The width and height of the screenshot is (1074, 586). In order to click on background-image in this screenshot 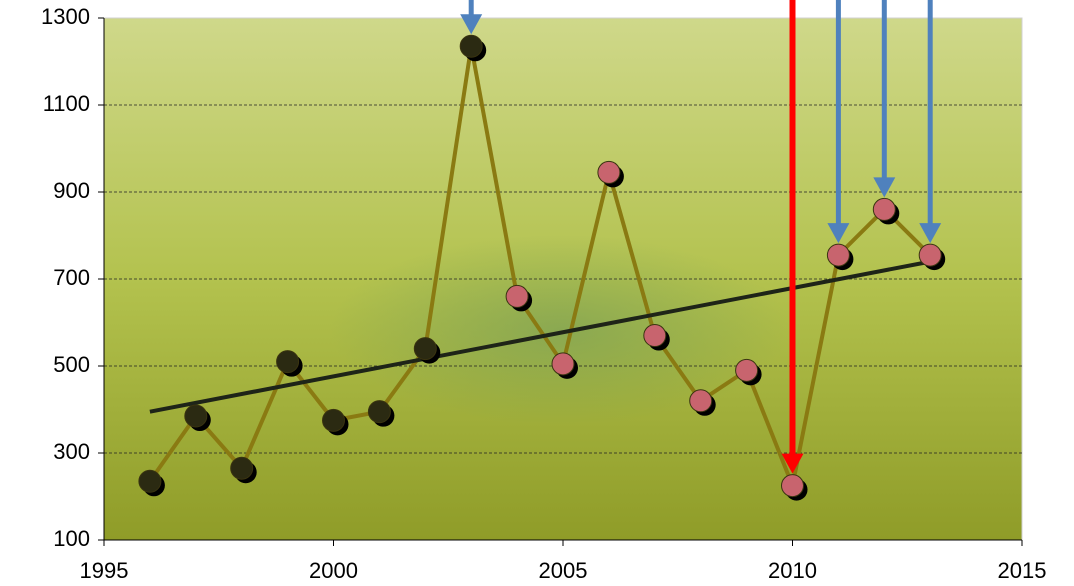, I will do `click(560, 330)`.